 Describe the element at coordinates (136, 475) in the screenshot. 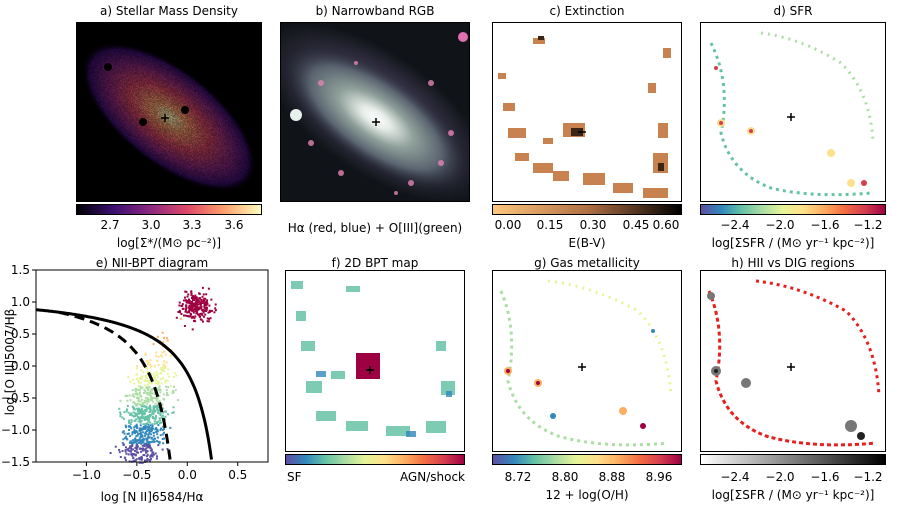

I see `bpt-xtick-label: −0.5` at that location.